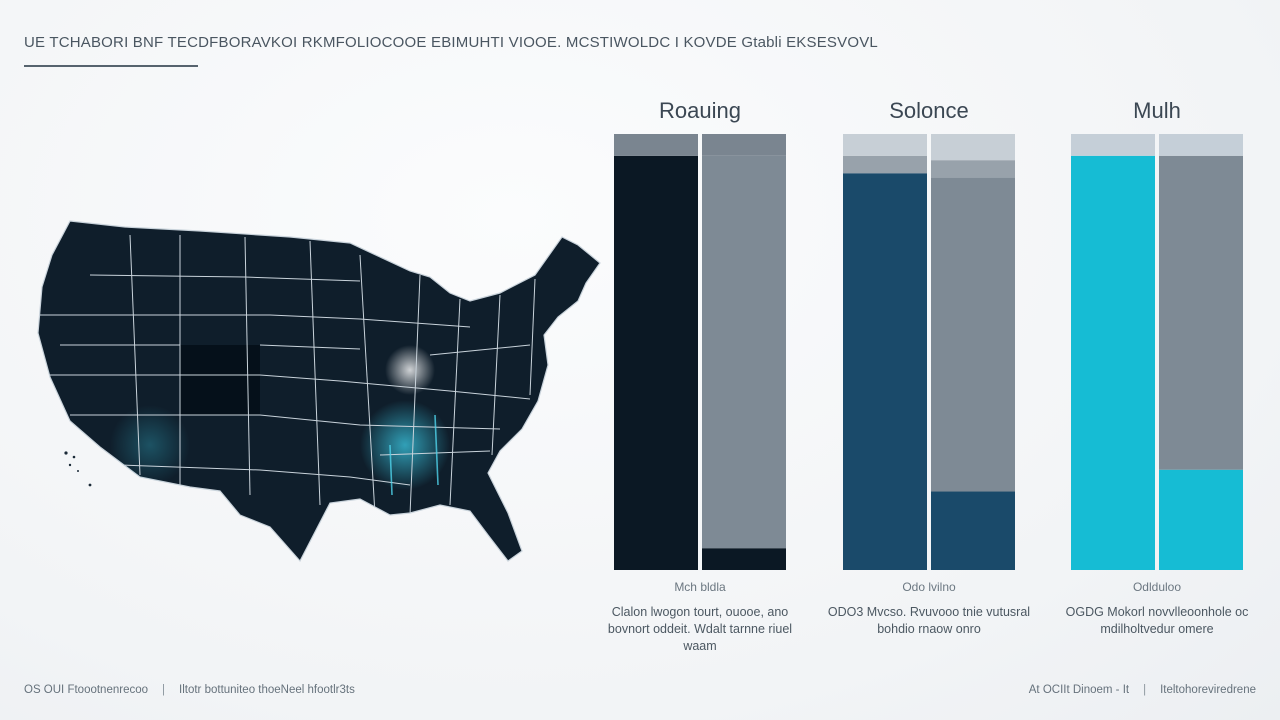 Image resolution: width=1280 pixels, height=720 pixels. What do you see at coordinates (1157, 587) in the screenshot?
I see `caption-label: Odlduloo` at bounding box center [1157, 587].